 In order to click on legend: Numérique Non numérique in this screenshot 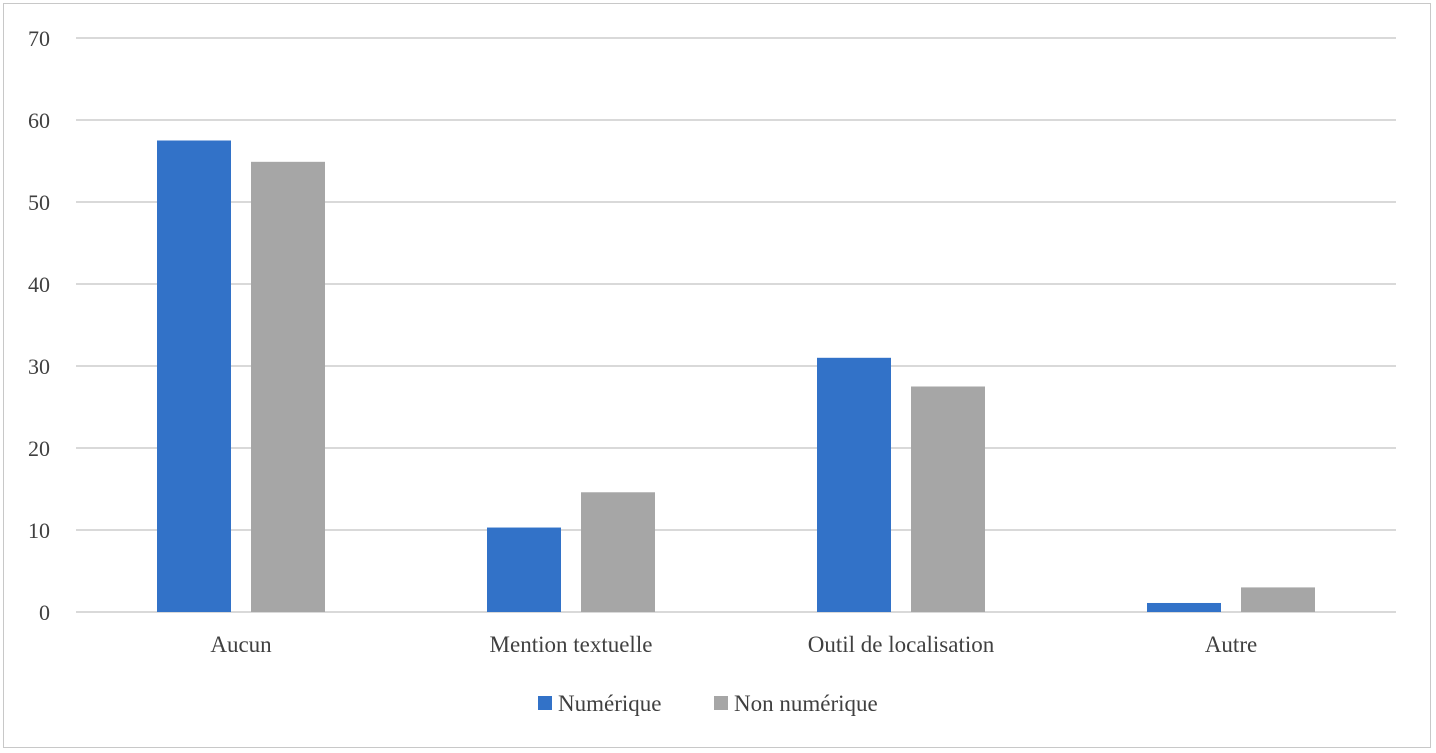, I will do `click(708, 703)`.